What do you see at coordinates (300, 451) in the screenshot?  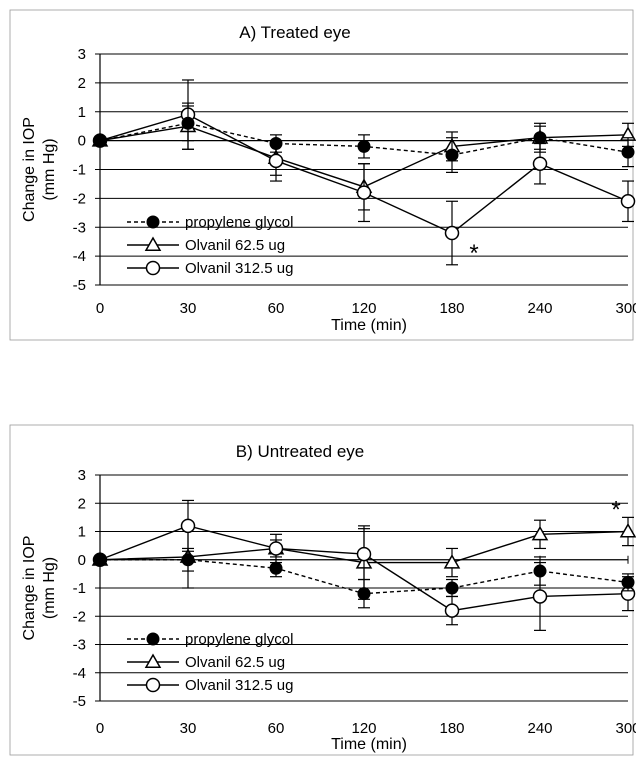 I see `chart-title: B) Untreated eye` at bounding box center [300, 451].